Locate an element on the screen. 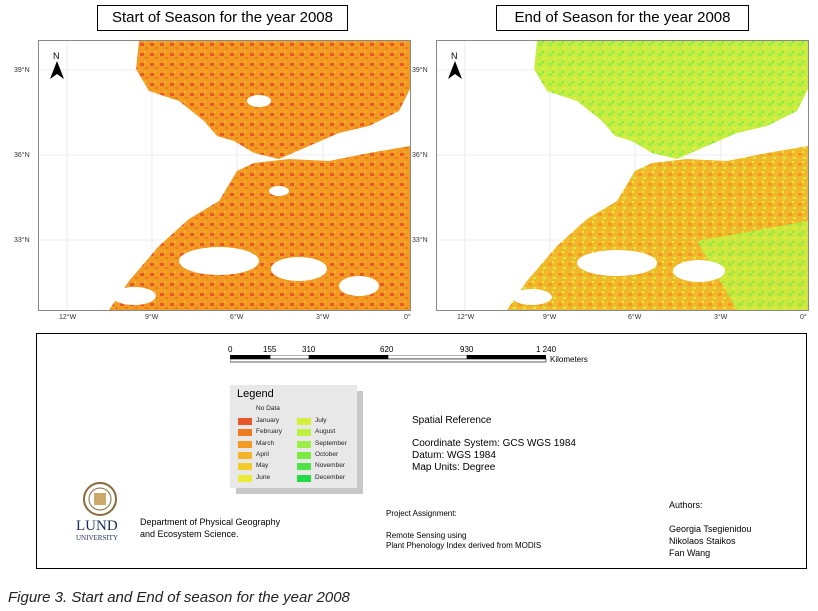 The image size is (818, 611). scale-label-310: 310 is located at coordinates (309, 349).